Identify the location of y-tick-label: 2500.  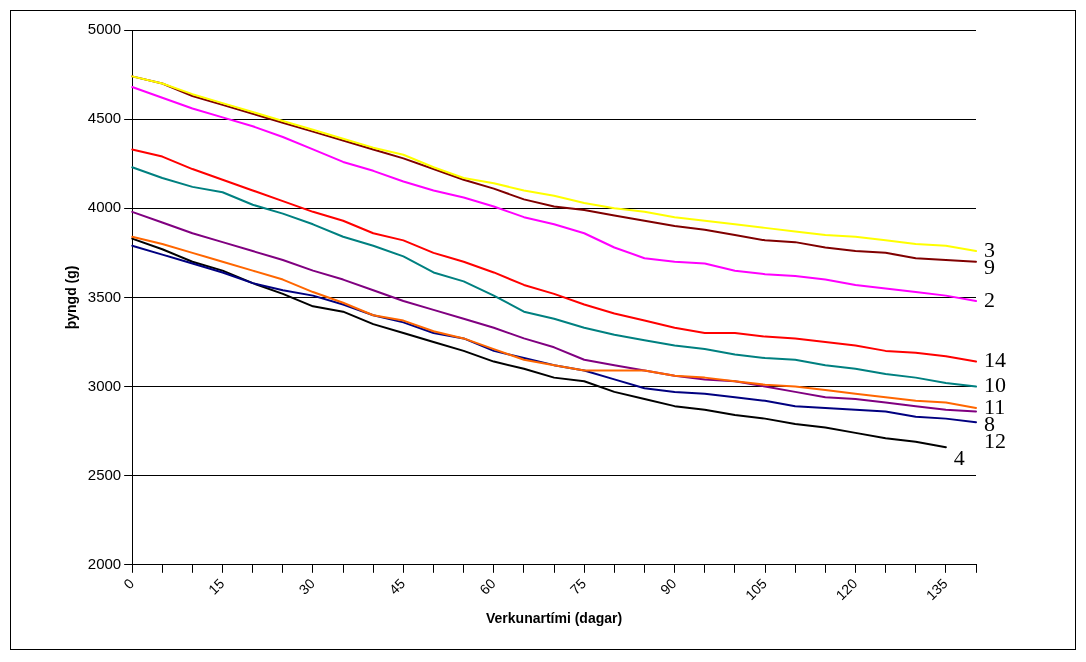
(104, 474).